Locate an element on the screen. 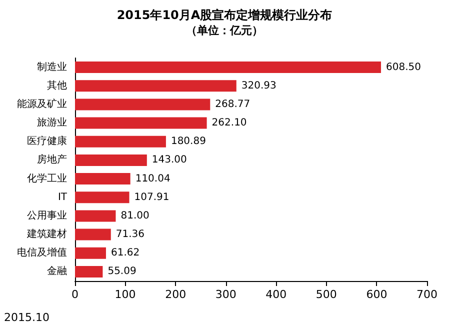  data-label: 143.00 is located at coordinates (169, 160).